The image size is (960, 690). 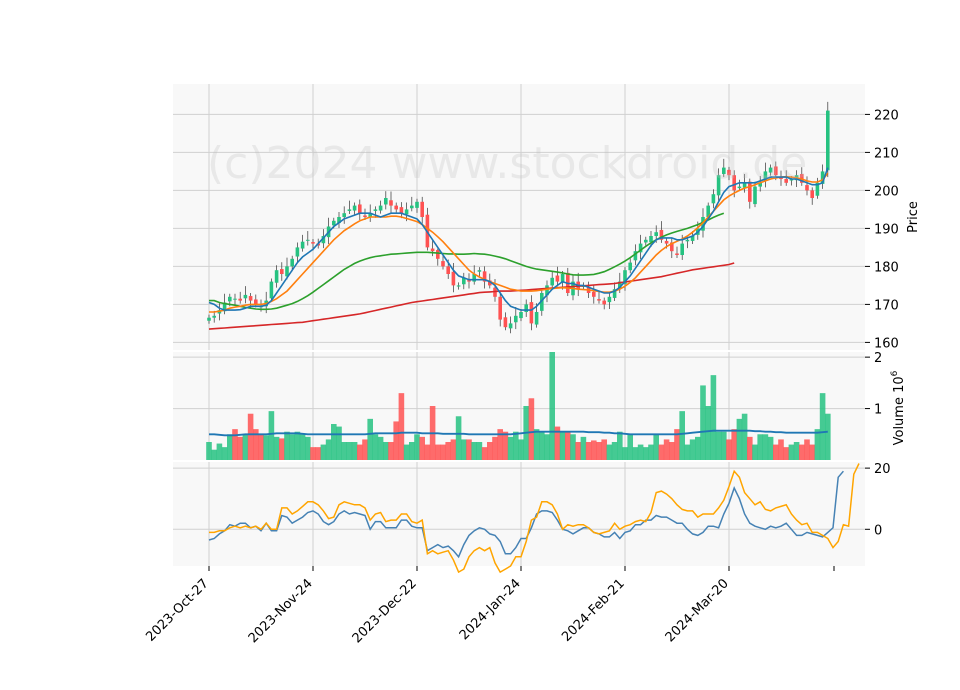 I want to click on y-tick-label: 20, so click(x=882, y=469).